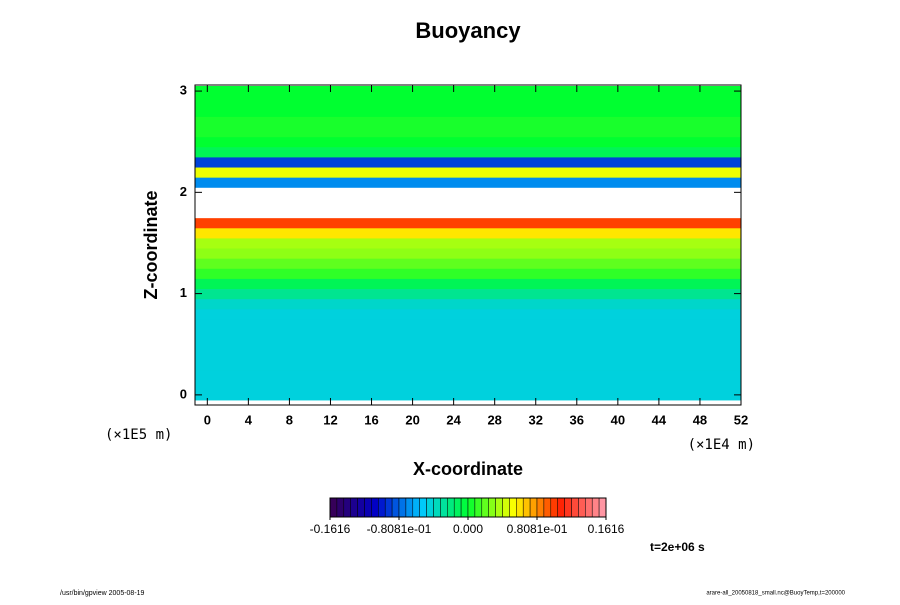 Image resolution: width=900 pixels, height=605 pixels. What do you see at coordinates (330, 529) in the screenshot?
I see `colorbar-label: -0.1616` at bounding box center [330, 529].